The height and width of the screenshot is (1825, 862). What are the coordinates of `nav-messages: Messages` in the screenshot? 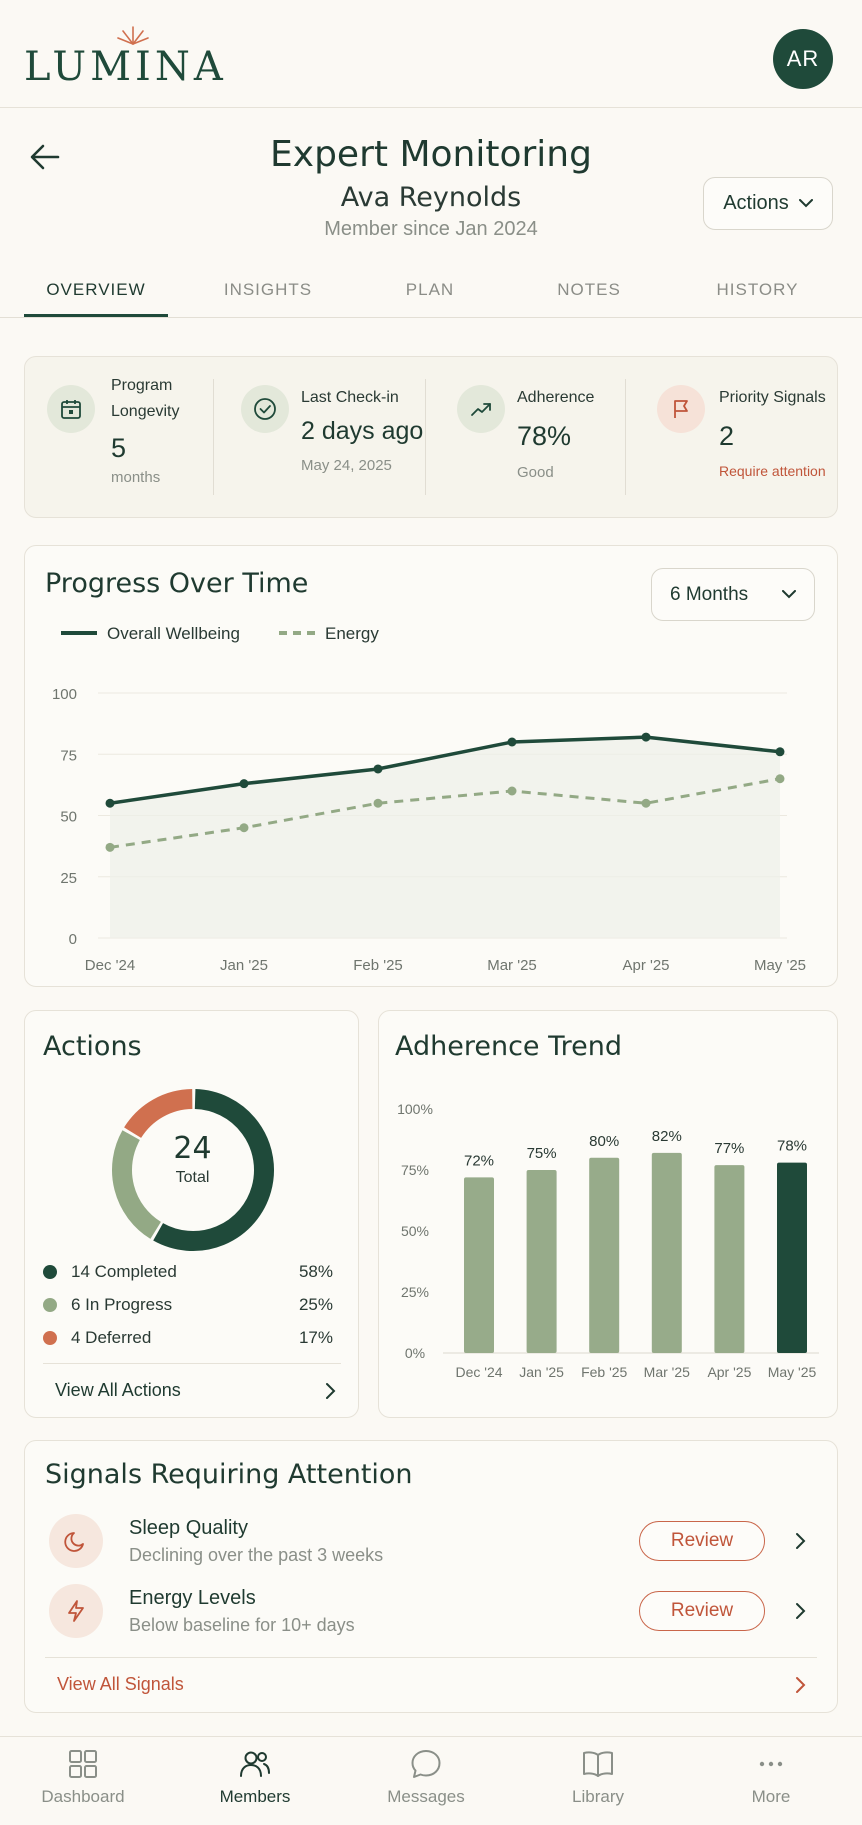 It's located at (426, 1777).